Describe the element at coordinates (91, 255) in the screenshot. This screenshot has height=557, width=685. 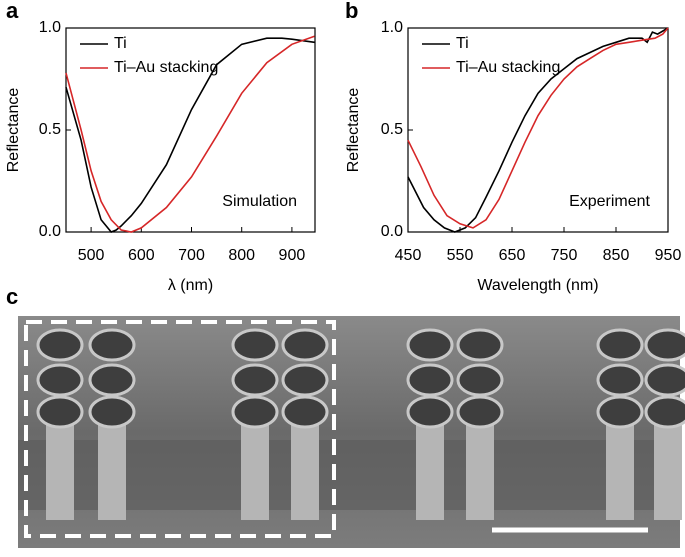
I see `x-tick-label: 500` at that location.